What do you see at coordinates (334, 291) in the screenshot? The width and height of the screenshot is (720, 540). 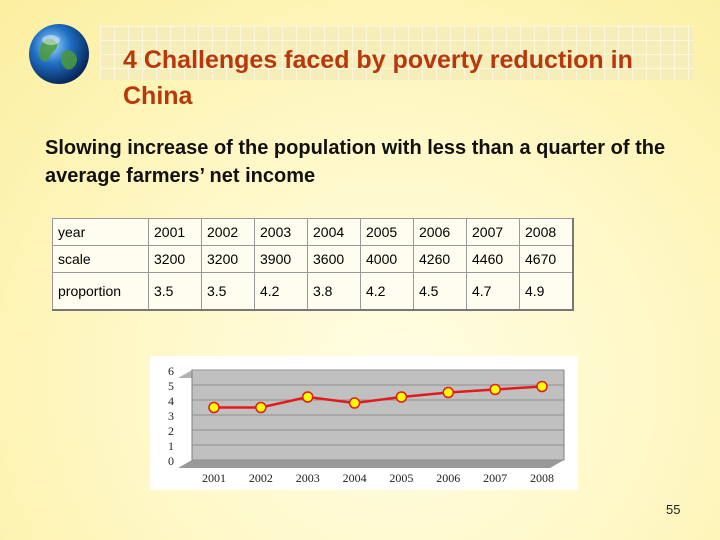 I see `table-cell: 3.8` at bounding box center [334, 291].